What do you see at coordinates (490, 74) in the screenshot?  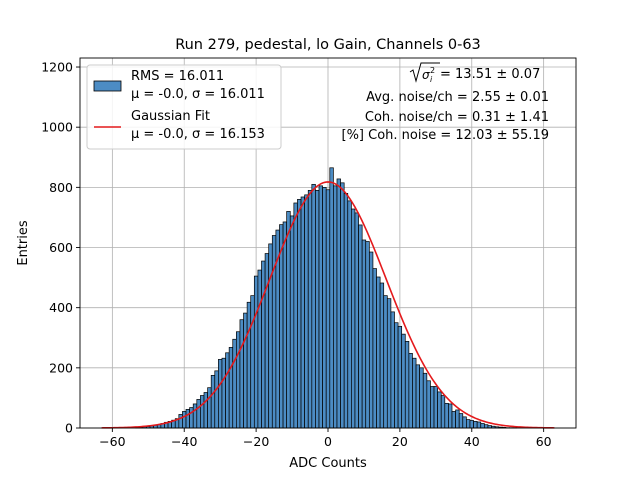 I see `annotation-sigma-value: = 13.51 ± 0.07` at bounding box center [490, 74].